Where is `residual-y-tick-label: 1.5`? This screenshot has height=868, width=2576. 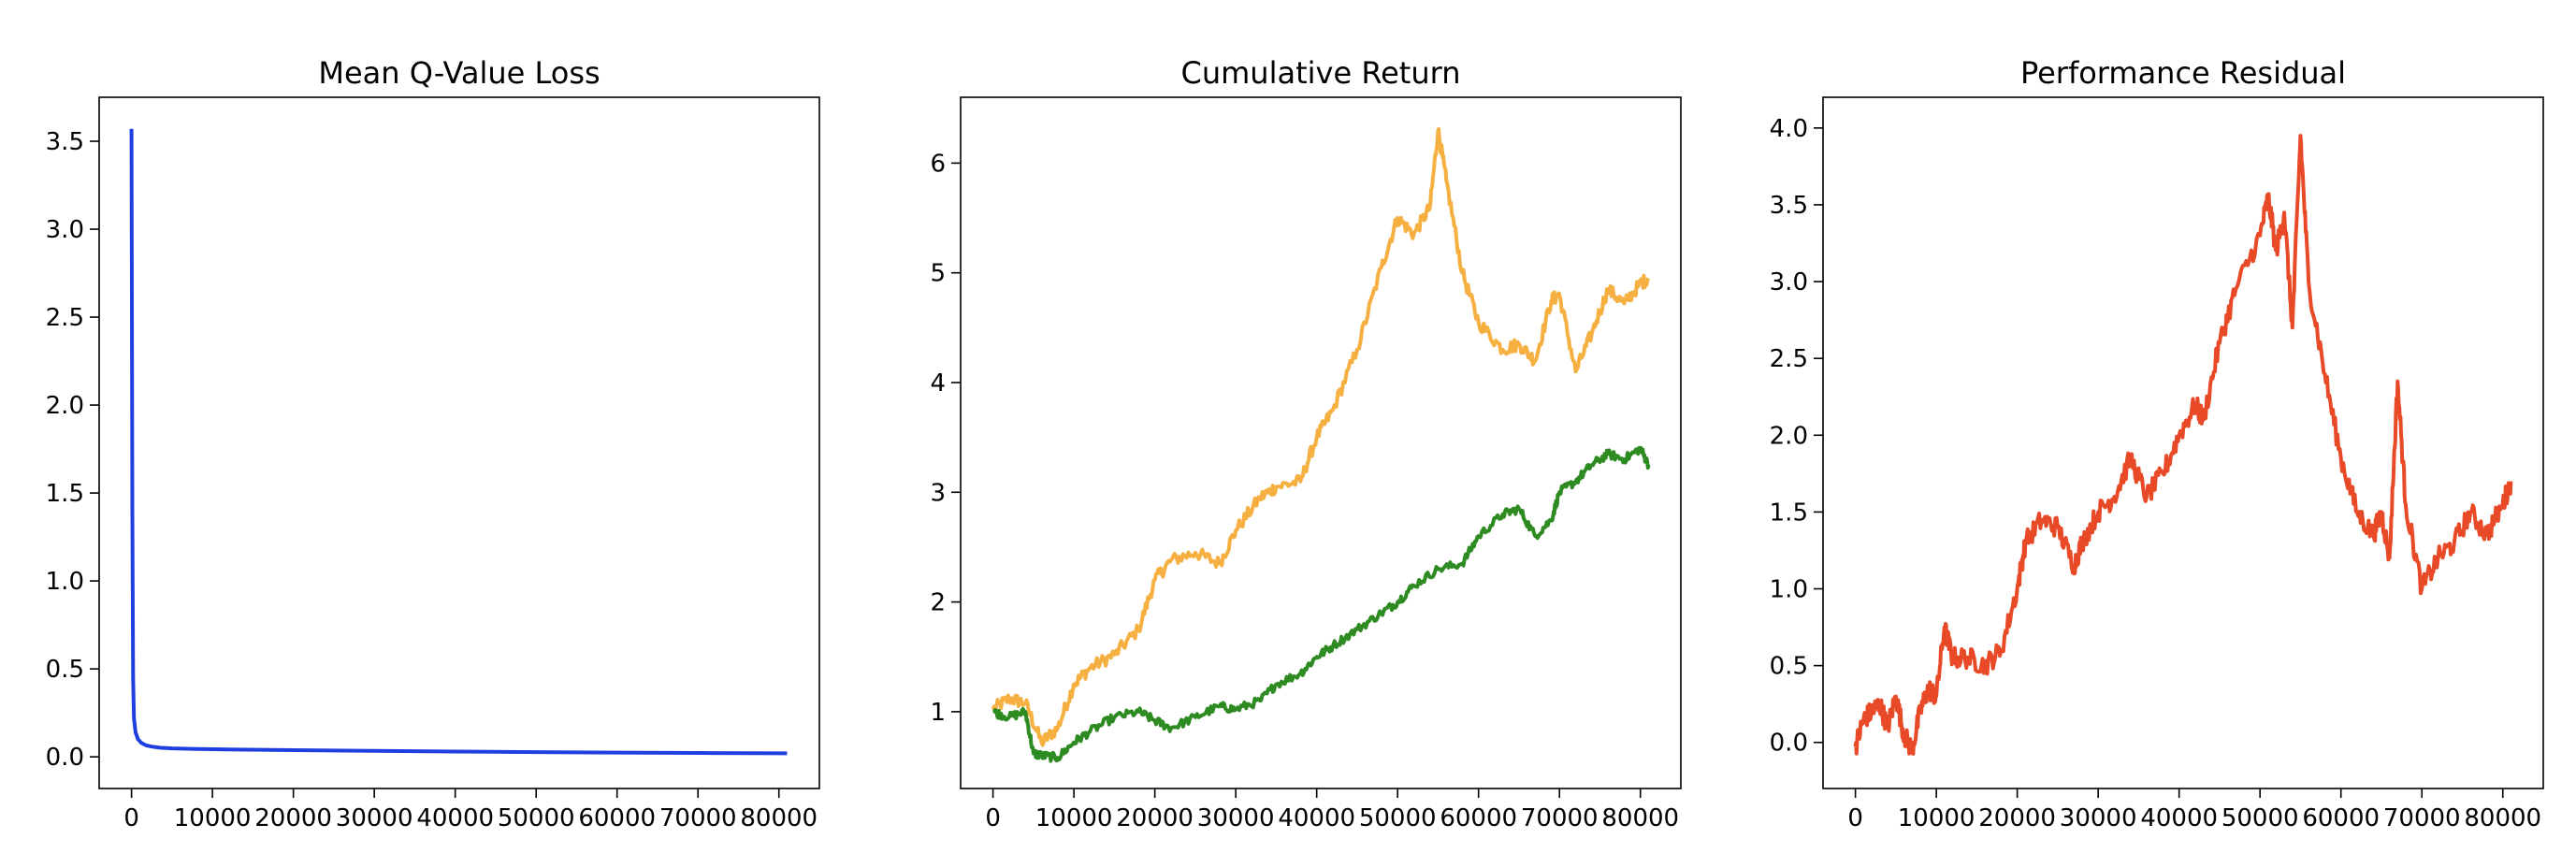 residual-y-tick-label: 1.5 is located at coordinates (1789, 513).